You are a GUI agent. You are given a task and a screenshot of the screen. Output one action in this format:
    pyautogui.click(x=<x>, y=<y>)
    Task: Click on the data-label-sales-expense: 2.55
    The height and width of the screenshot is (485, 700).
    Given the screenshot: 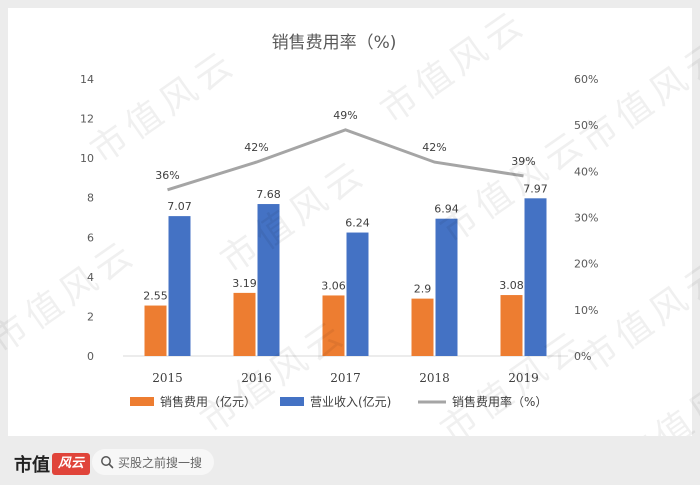 What is the action you would take?
    pyautogui.click(x=155, y=296)
    